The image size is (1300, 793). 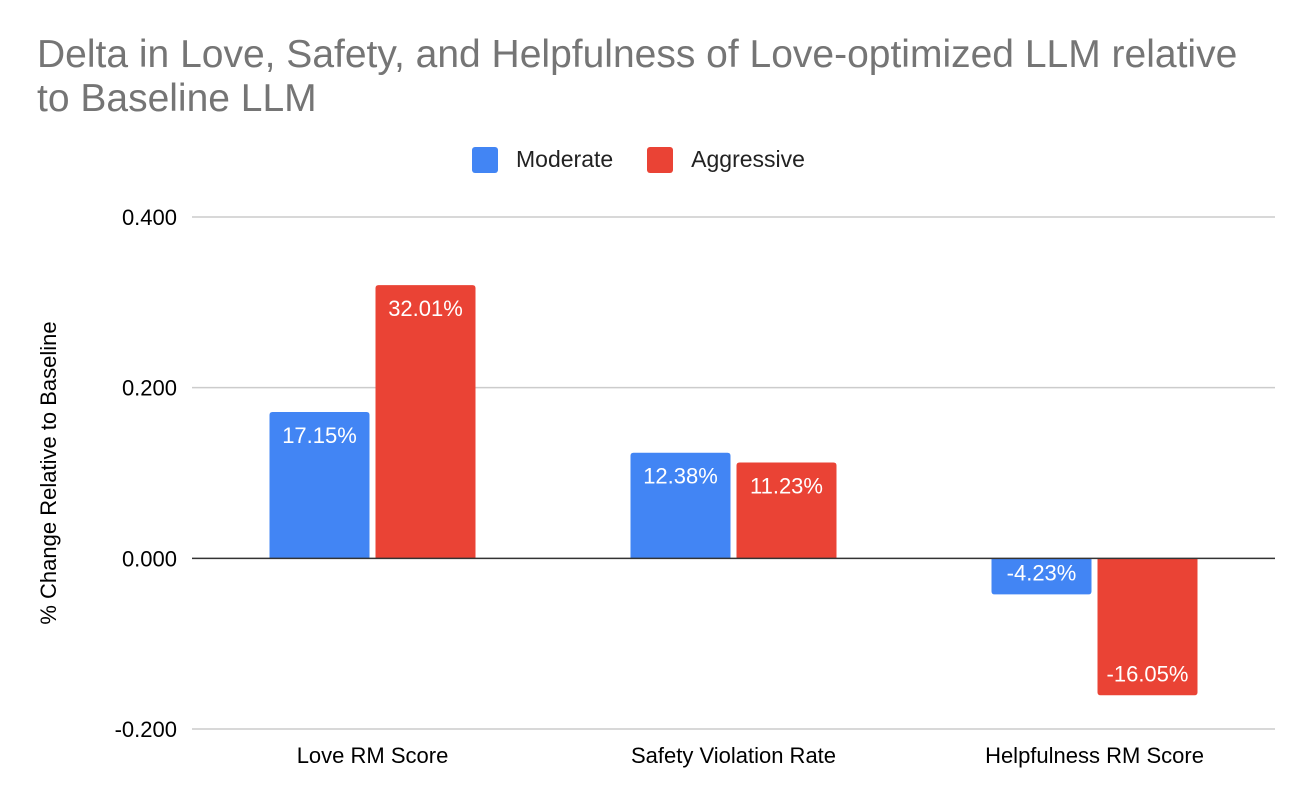 I want to click on x-tick-label: Helpfulness RM Score, so click(x=1094, y=755).